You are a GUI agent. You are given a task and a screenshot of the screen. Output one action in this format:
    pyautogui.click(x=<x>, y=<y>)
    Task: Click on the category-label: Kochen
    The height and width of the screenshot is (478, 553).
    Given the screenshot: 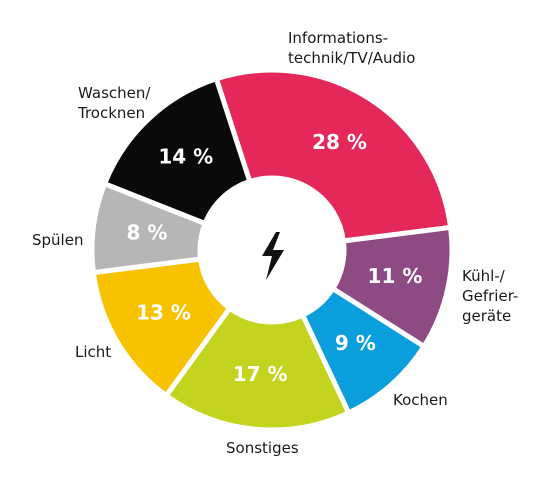 What is the action you would take?
    pyautogui.click(x=420, y=400)
    